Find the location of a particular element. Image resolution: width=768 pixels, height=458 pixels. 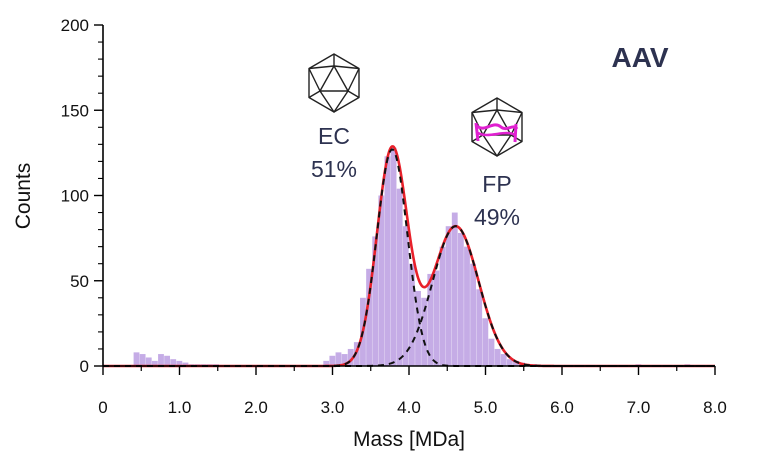

icosahedron-with-dna-icon is located at coordinates (497, 127).